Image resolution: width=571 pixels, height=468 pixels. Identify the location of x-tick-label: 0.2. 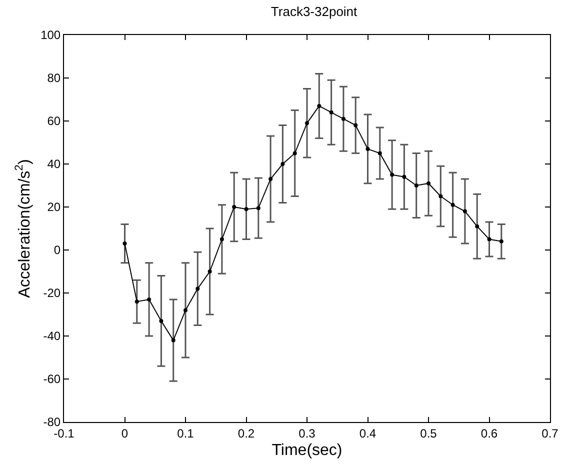
(246, 433).